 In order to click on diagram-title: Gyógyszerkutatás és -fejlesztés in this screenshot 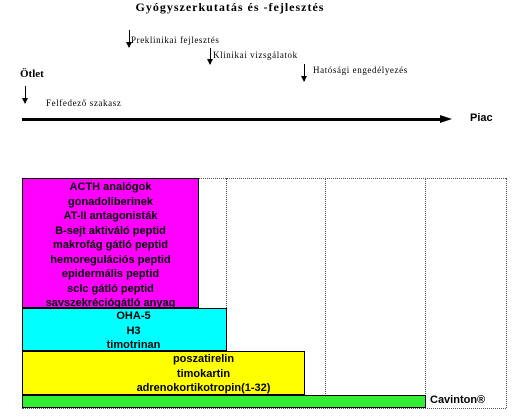, I will do `click(230, 7)`.